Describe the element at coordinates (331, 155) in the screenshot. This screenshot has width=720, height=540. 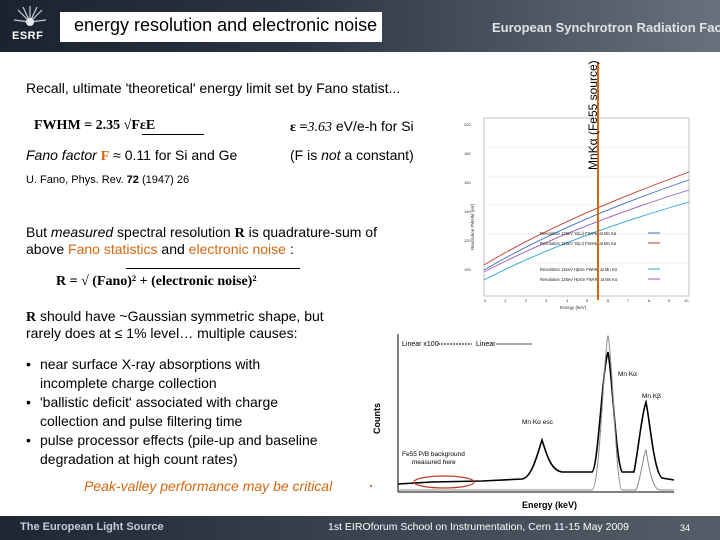
I see `f-not: not` at that location.